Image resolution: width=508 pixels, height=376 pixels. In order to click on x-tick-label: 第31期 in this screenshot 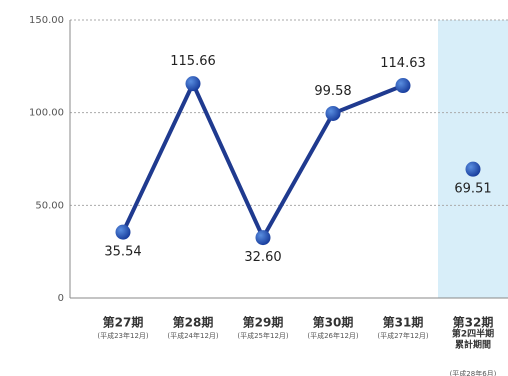, I will do `click(403, 322)`.